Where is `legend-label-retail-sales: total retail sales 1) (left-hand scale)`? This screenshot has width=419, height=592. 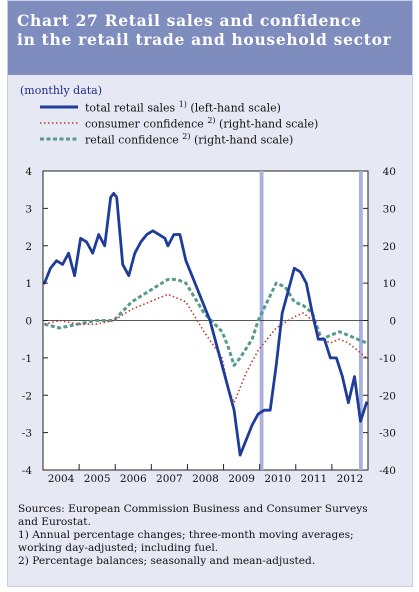
legend-label-retail-sales: total retail sales 1) (left-hand scale) is located at coordinates (183, 107).